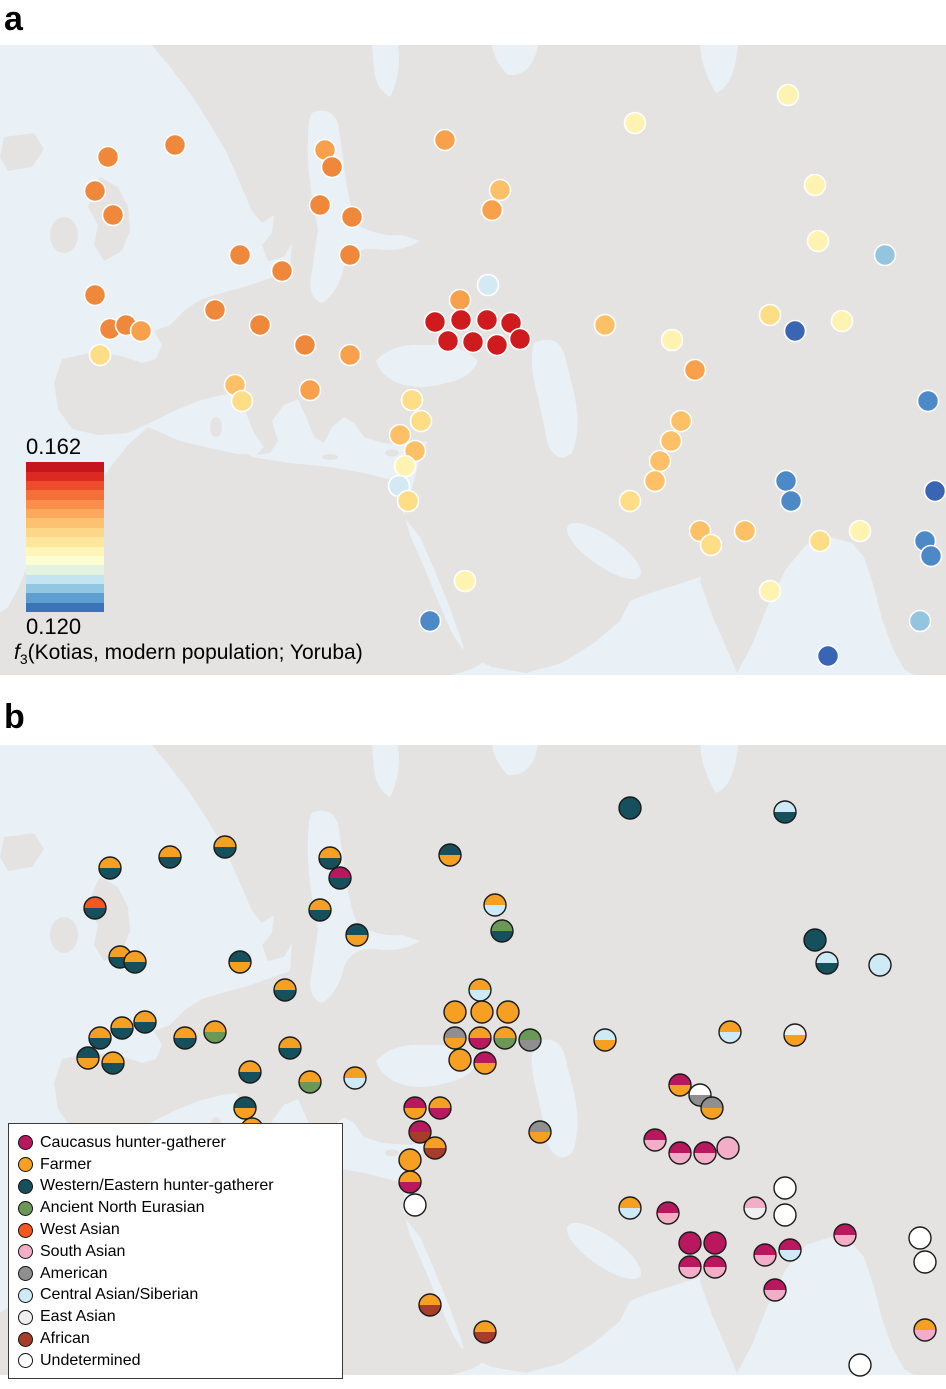 The width and height of the screenshot is (946, 1389). Describe the element at coordinates (54, 446) in the screenshot. I see `scale-max-label: 0.162` at that location.